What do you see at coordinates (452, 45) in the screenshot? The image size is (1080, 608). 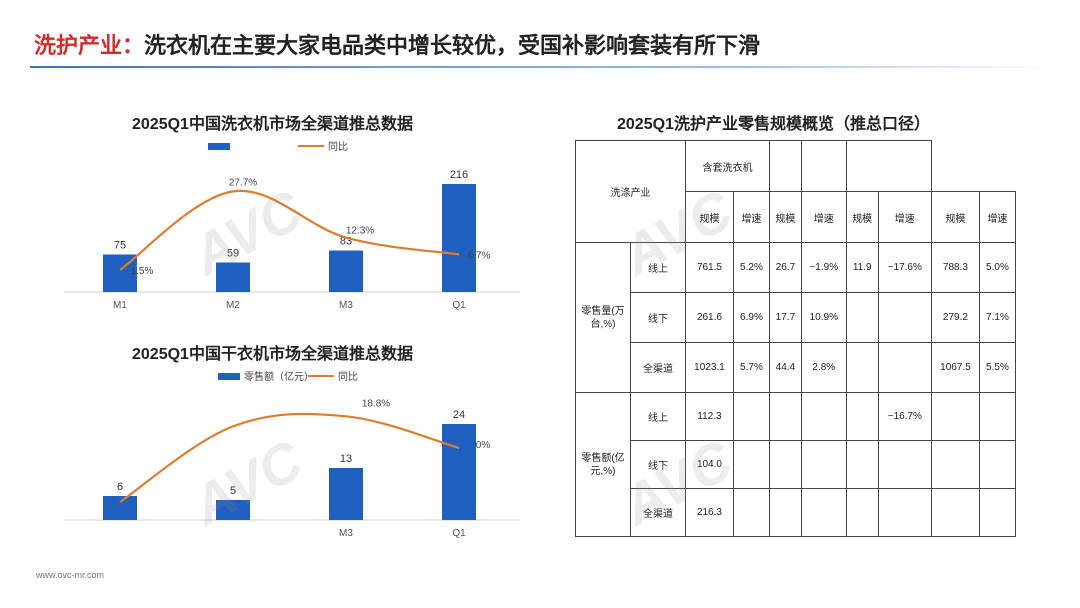 I see `title-rest: 洗衣机在主要大家电品类中增长较优，受国补影响套装有所下滑` at bounding box center [452, 45].